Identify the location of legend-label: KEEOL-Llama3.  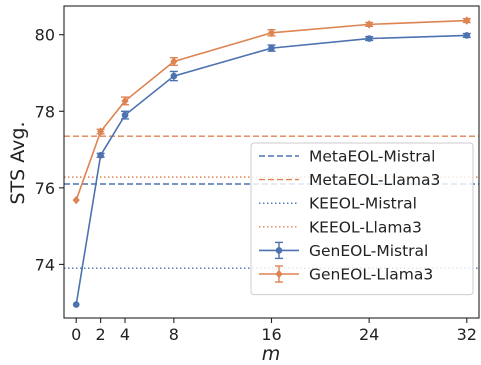
(365, 227).